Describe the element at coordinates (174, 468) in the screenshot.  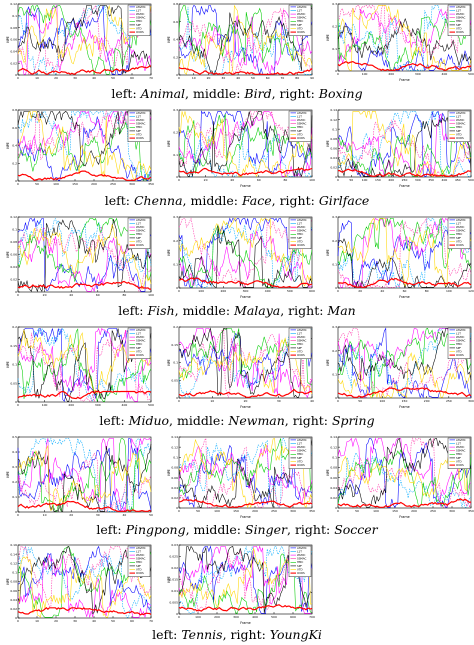
I see `y-tick-label: 0.08` at that location.